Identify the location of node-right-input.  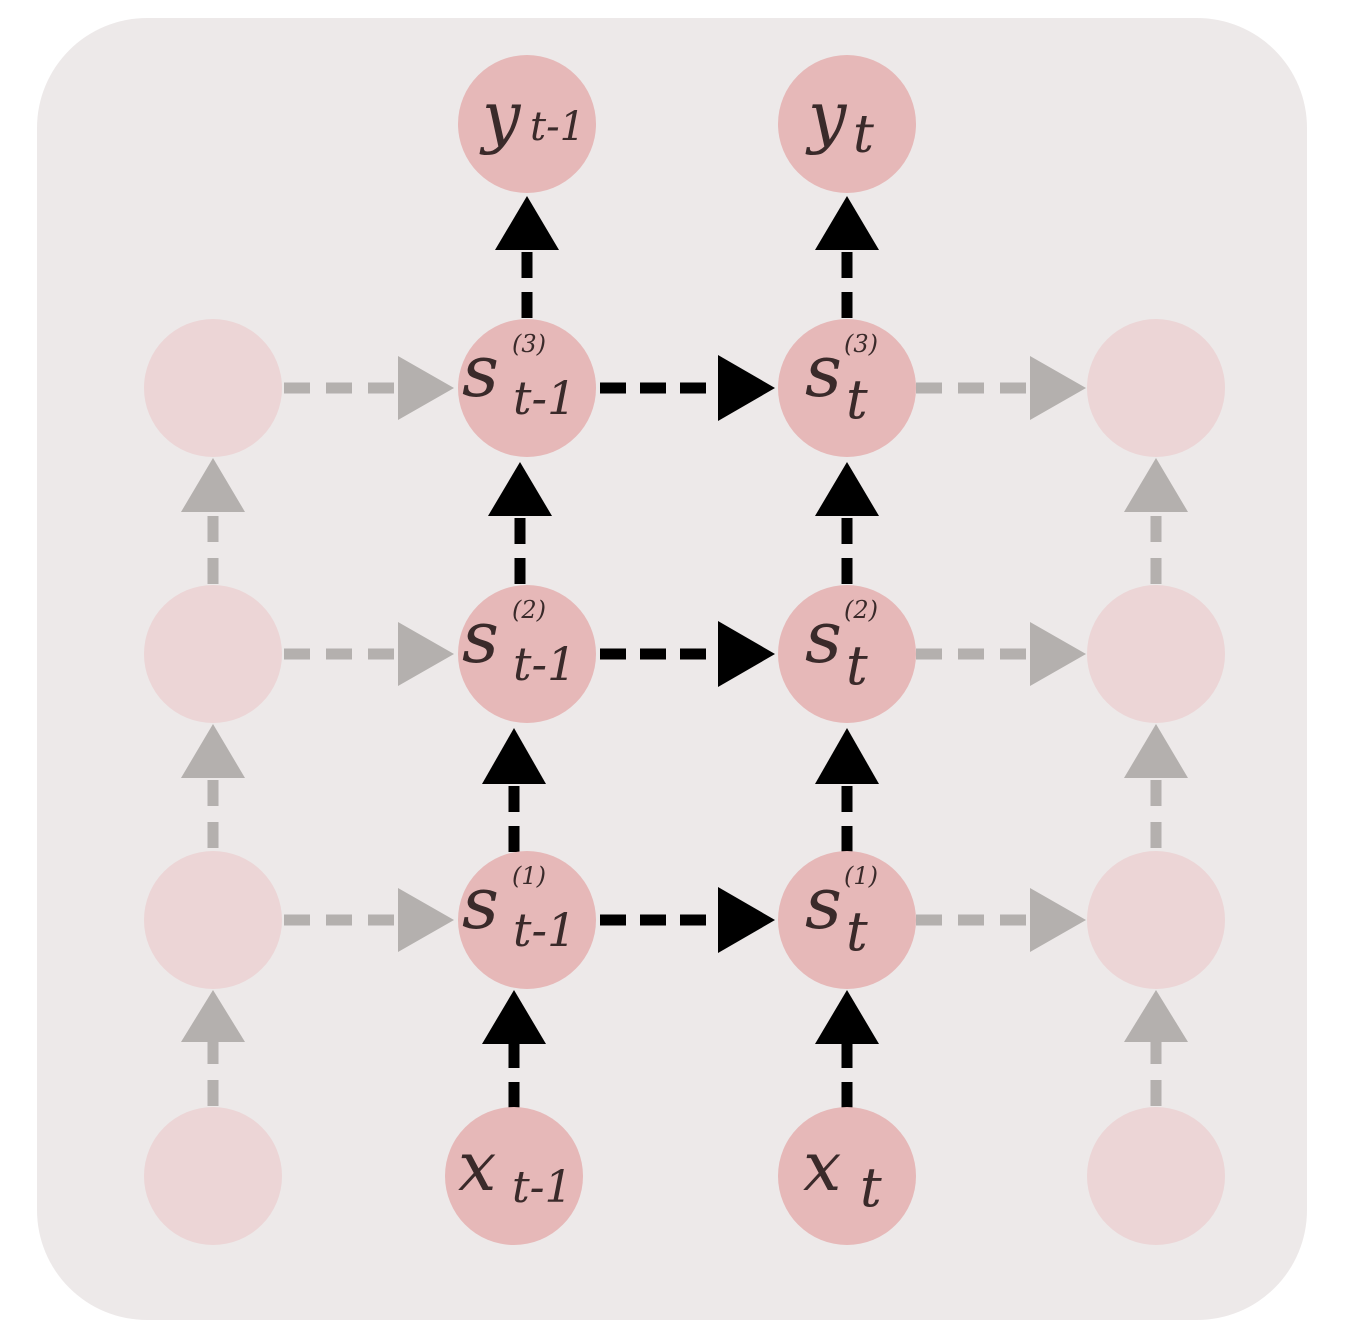
(1156, 1176).